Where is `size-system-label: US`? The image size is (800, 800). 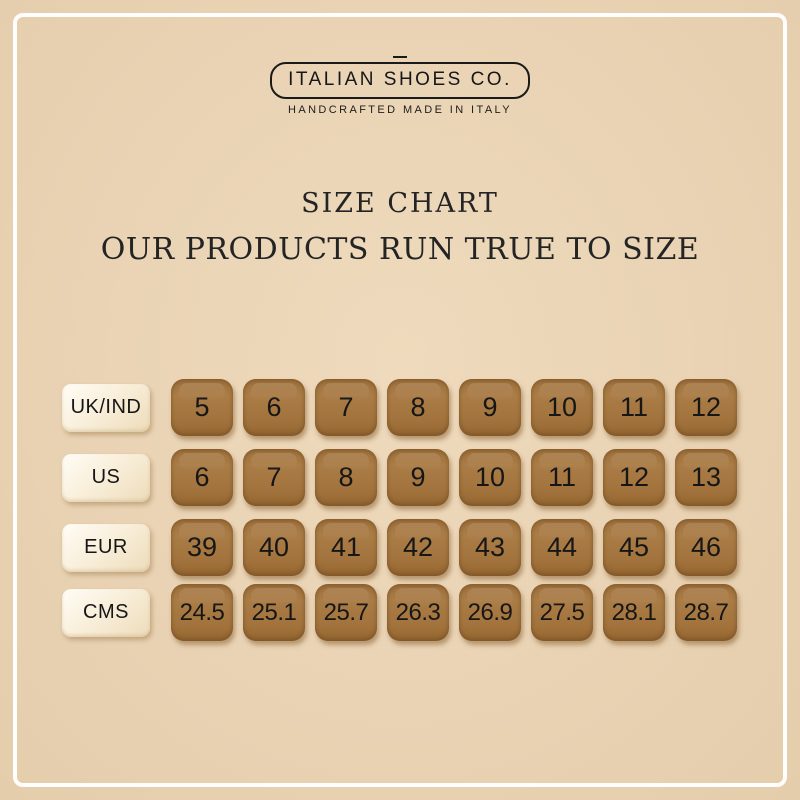
size-system-label: US is located at coordinates (106, 477).